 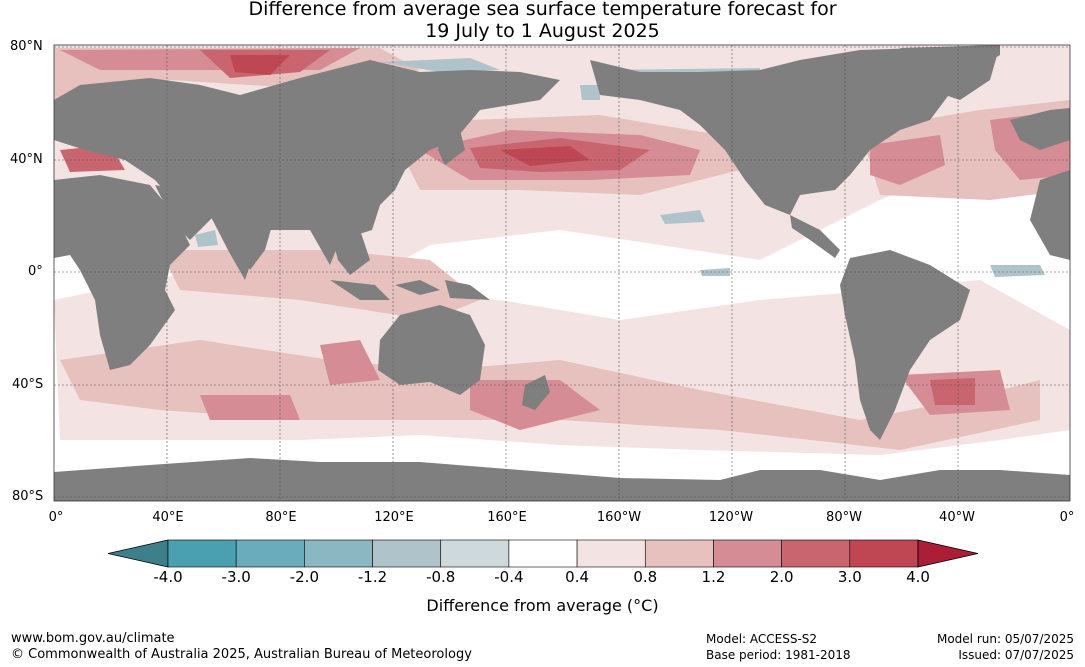 I want to click on africa-landmass, so click(x=122, y=272).